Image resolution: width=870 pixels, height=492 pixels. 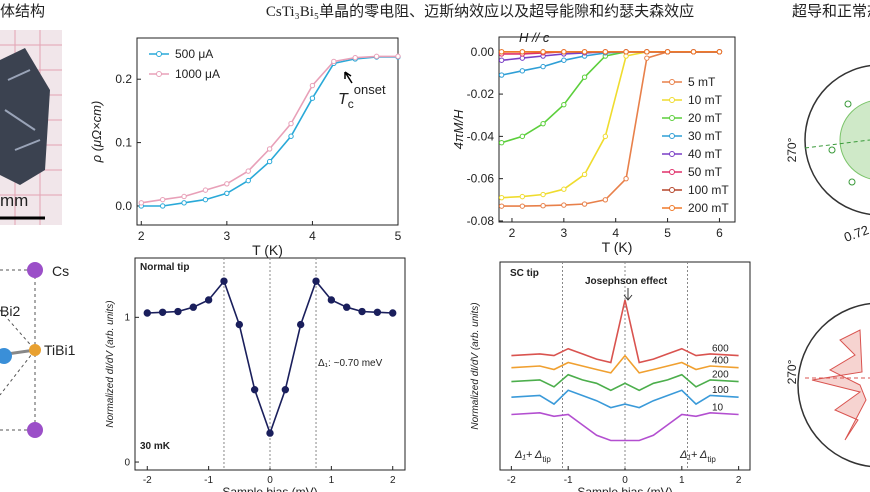 I want to click on x-tick-label: 3, so click(x=563, y=233).